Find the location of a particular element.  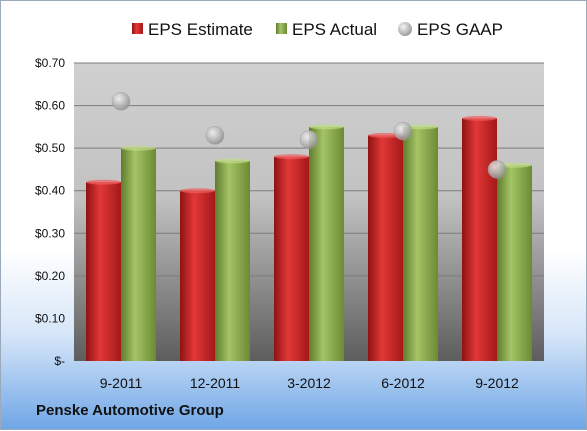

legend: EPS Estimate EPS Actual EPS GAAP is located at coordinates (317, 29).